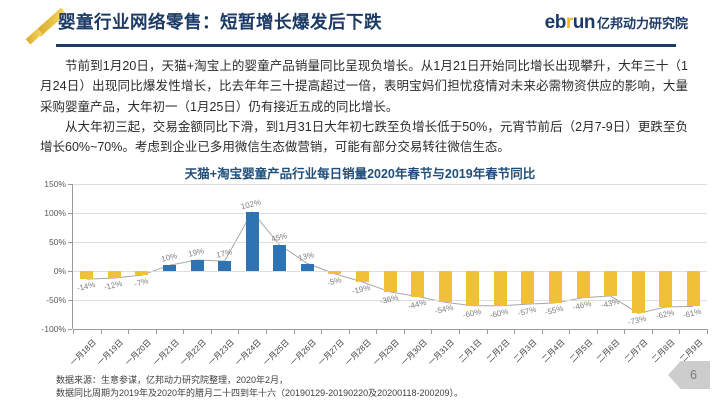  What do you see at coordinates (692, 314) in the screenshot?
I see `data-label: -61%` at bounding box center [692, 314].